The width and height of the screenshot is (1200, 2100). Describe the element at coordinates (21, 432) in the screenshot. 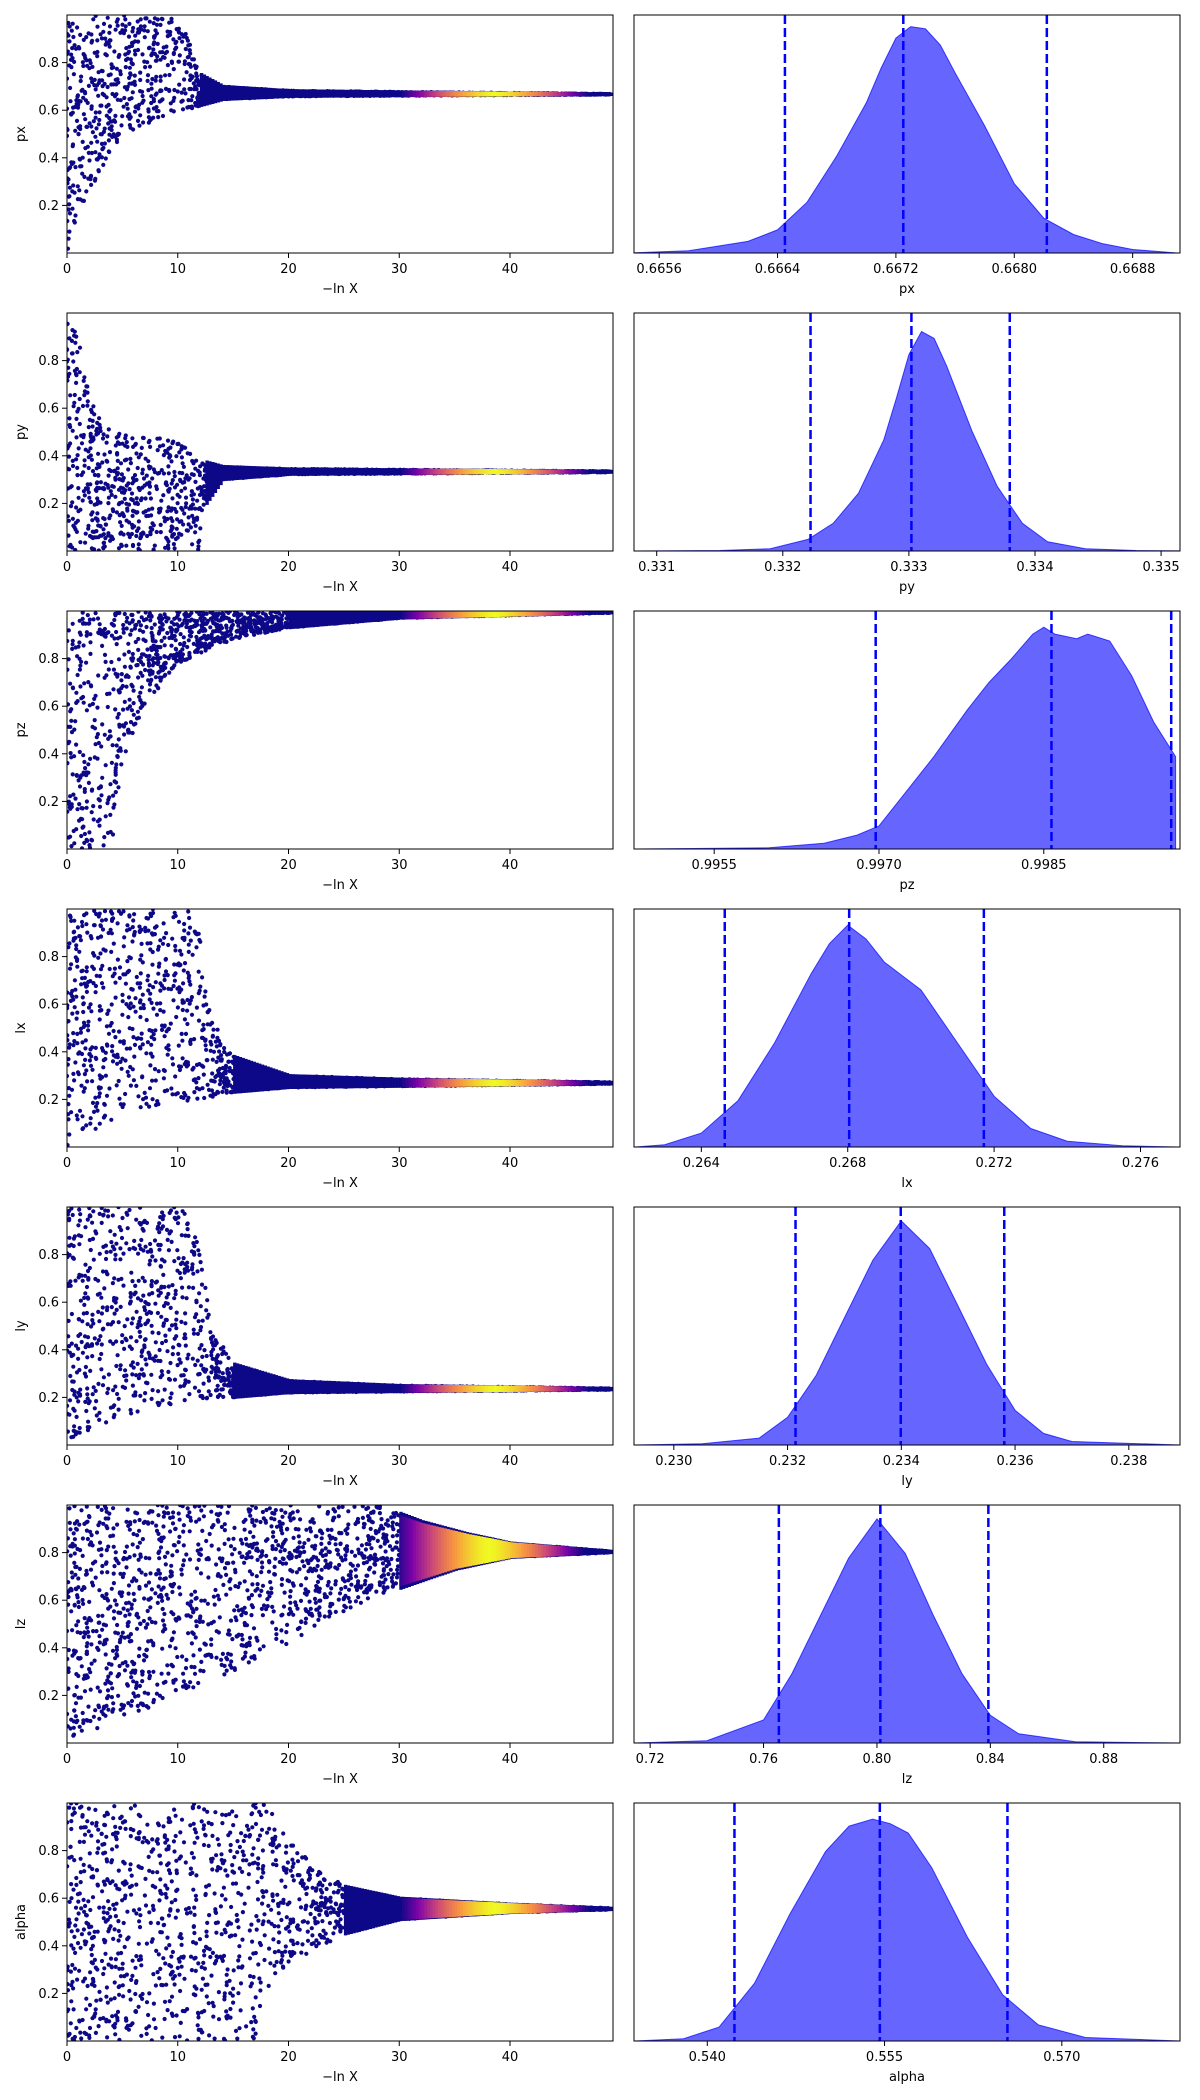

I see `y-axis-label: py` at that location.